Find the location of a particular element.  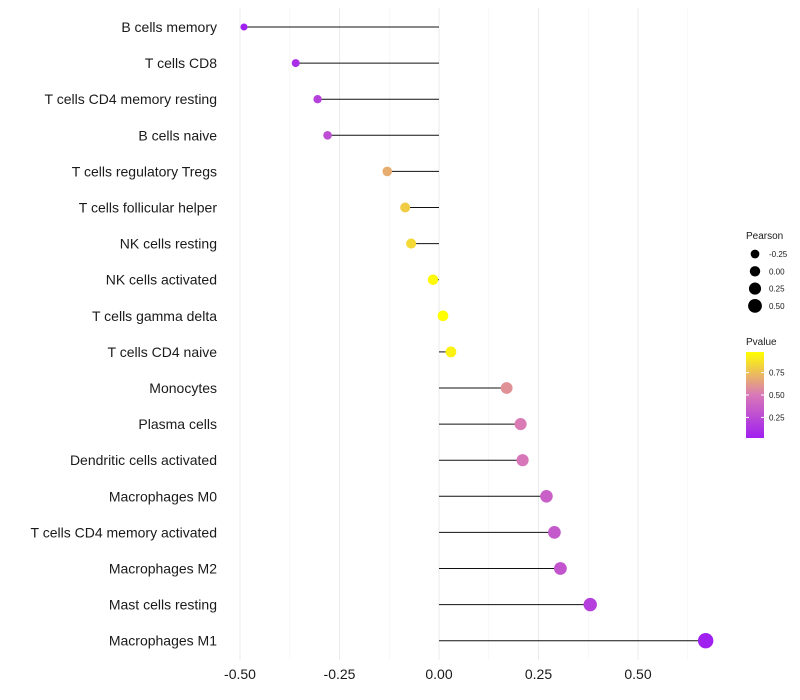

category-label: T cells CD4 memory activated is located at coordinates (124, 532).